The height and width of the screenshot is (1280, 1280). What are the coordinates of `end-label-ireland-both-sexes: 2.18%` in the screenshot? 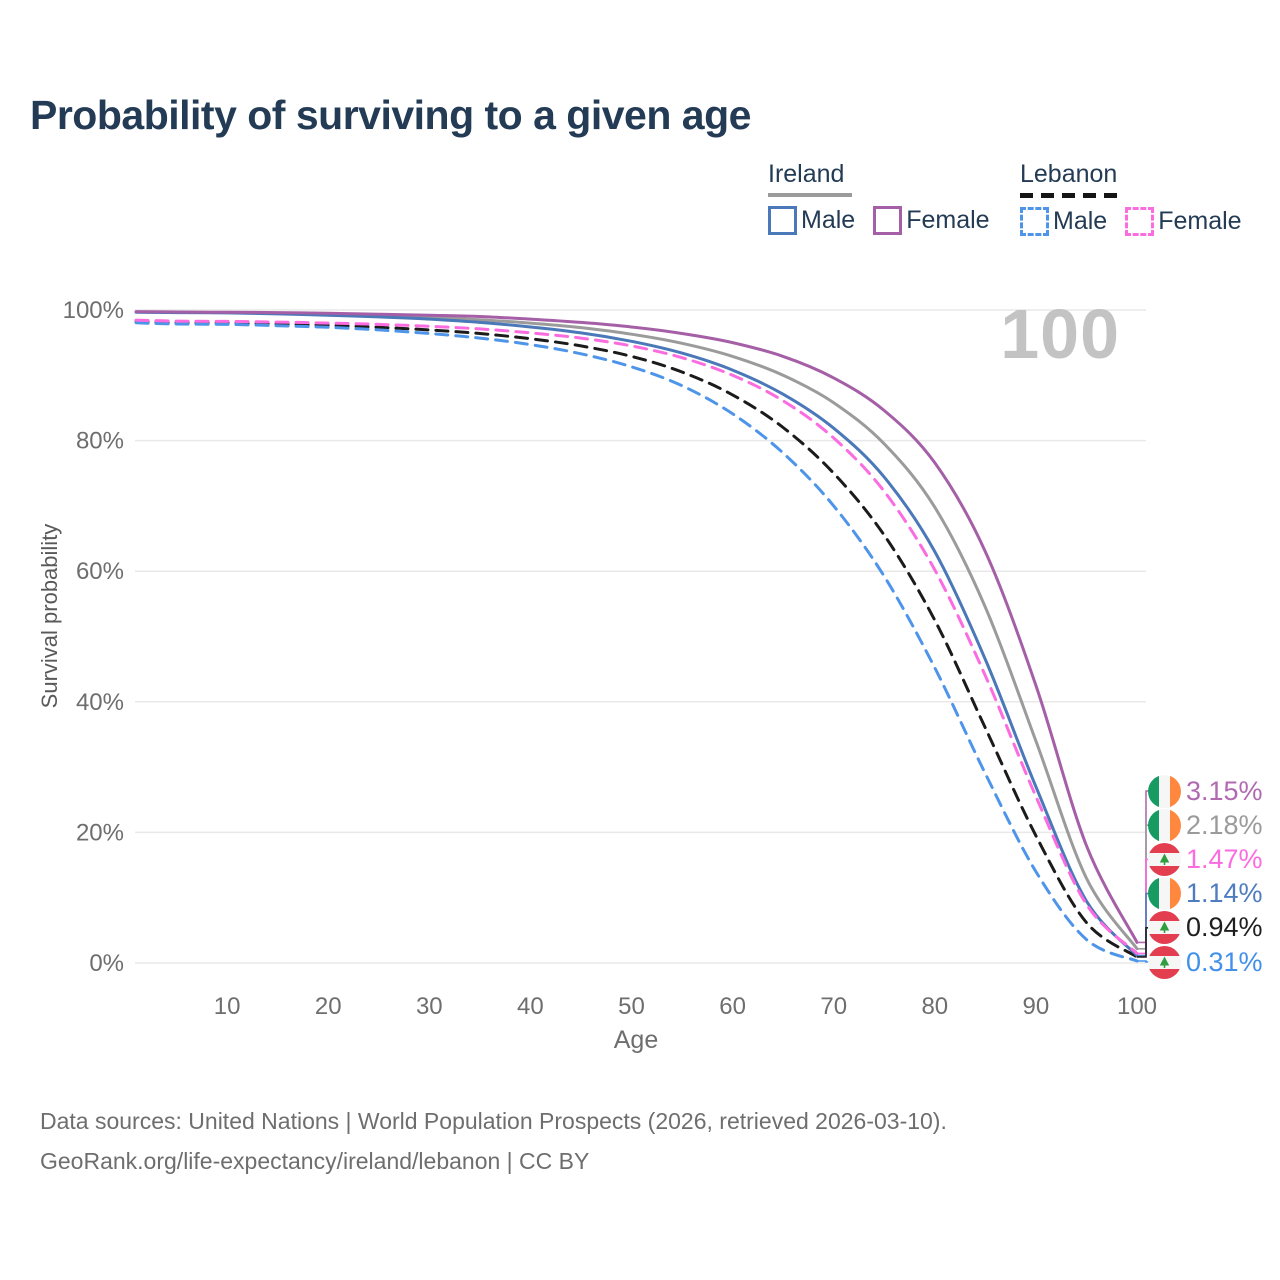 It's located at (1205, 825).